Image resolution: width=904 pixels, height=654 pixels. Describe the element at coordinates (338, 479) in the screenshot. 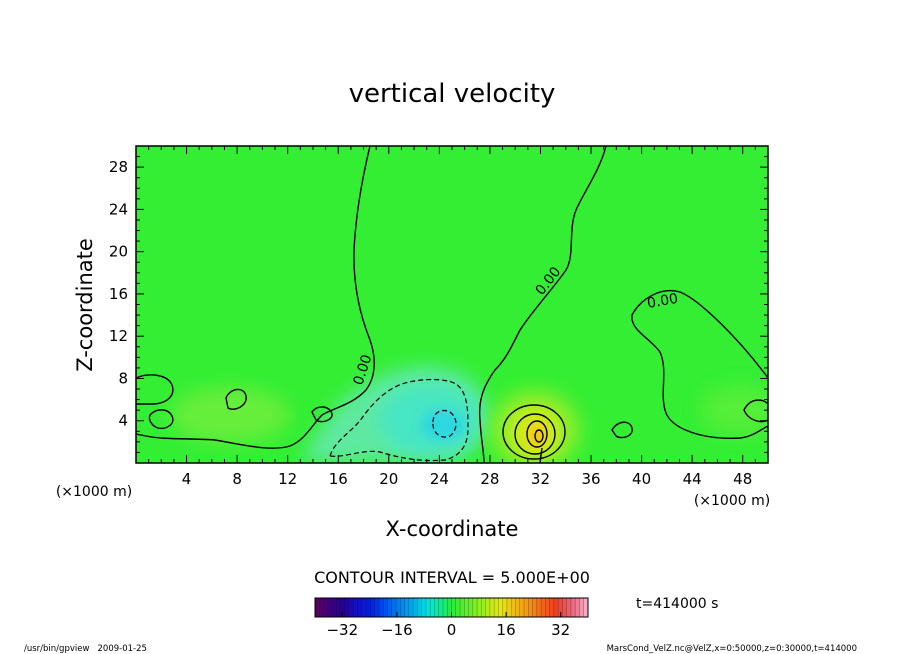

I see `x-tick-label: 16` at that location.